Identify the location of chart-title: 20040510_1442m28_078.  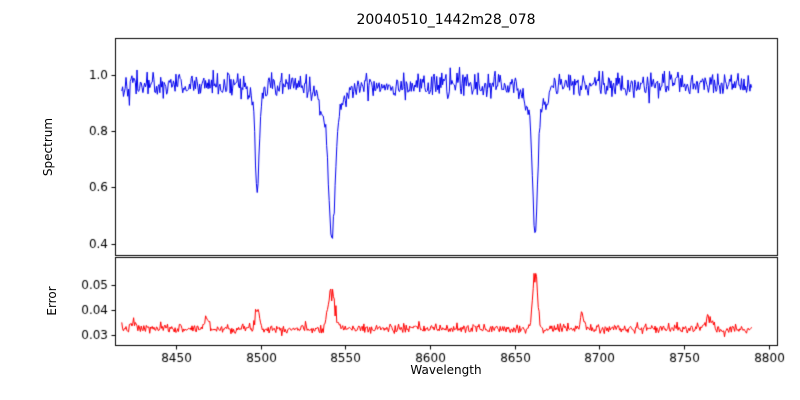
(446, 20).